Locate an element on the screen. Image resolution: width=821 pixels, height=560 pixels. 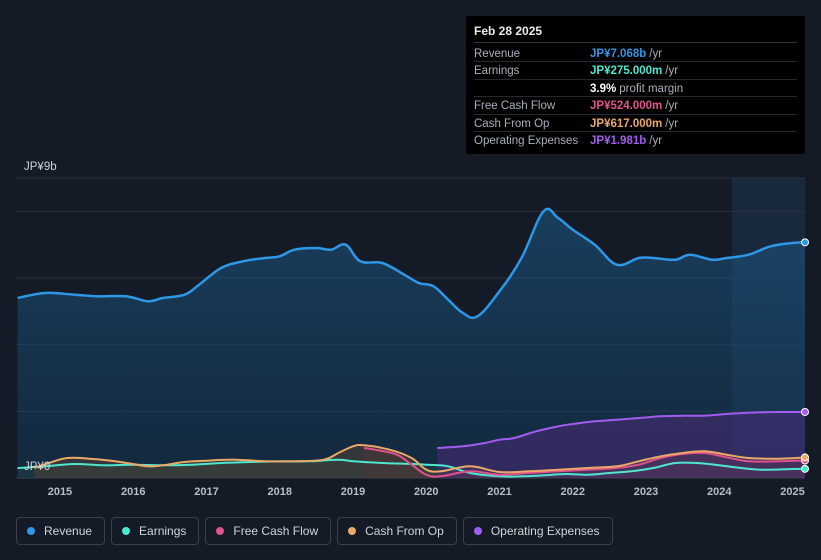
tooltip-row: 3.9% profit margin is located at coordinates (635, 89).